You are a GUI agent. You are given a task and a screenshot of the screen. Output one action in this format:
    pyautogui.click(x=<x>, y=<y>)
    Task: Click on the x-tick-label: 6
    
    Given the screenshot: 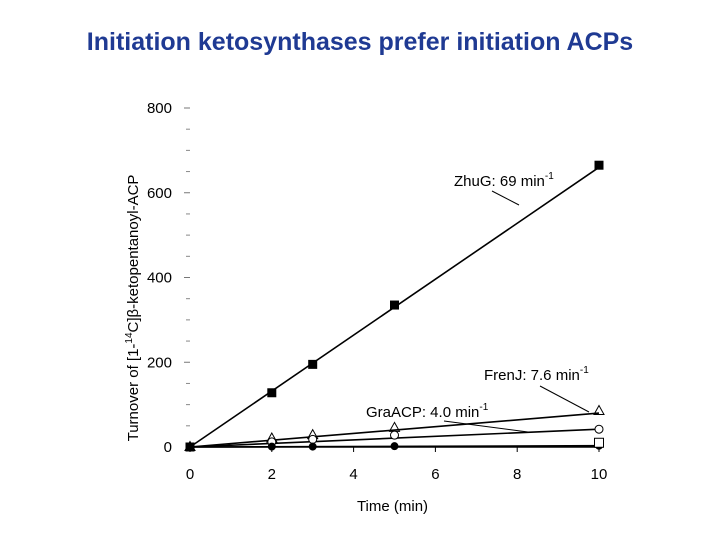 What is the action you would take?
    pyautogui.click(x=435, y=474)
    